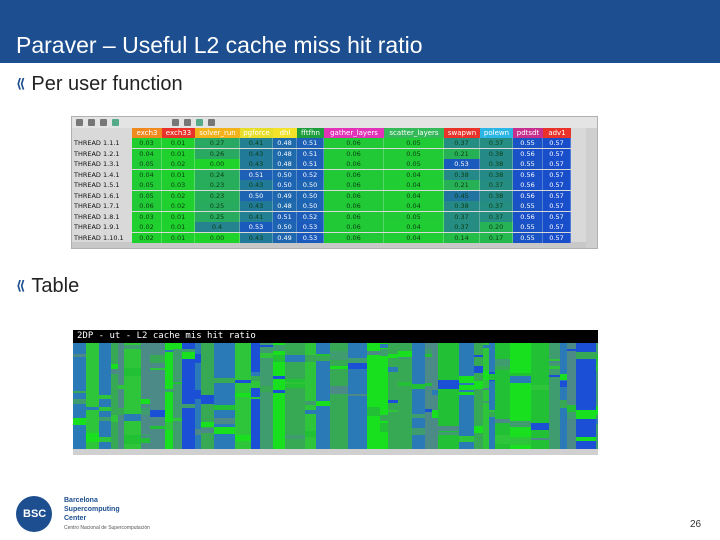  Describe the element at coordinates (256, 133) in the screenshot. I see `column-header-3: pgforce` at that location.